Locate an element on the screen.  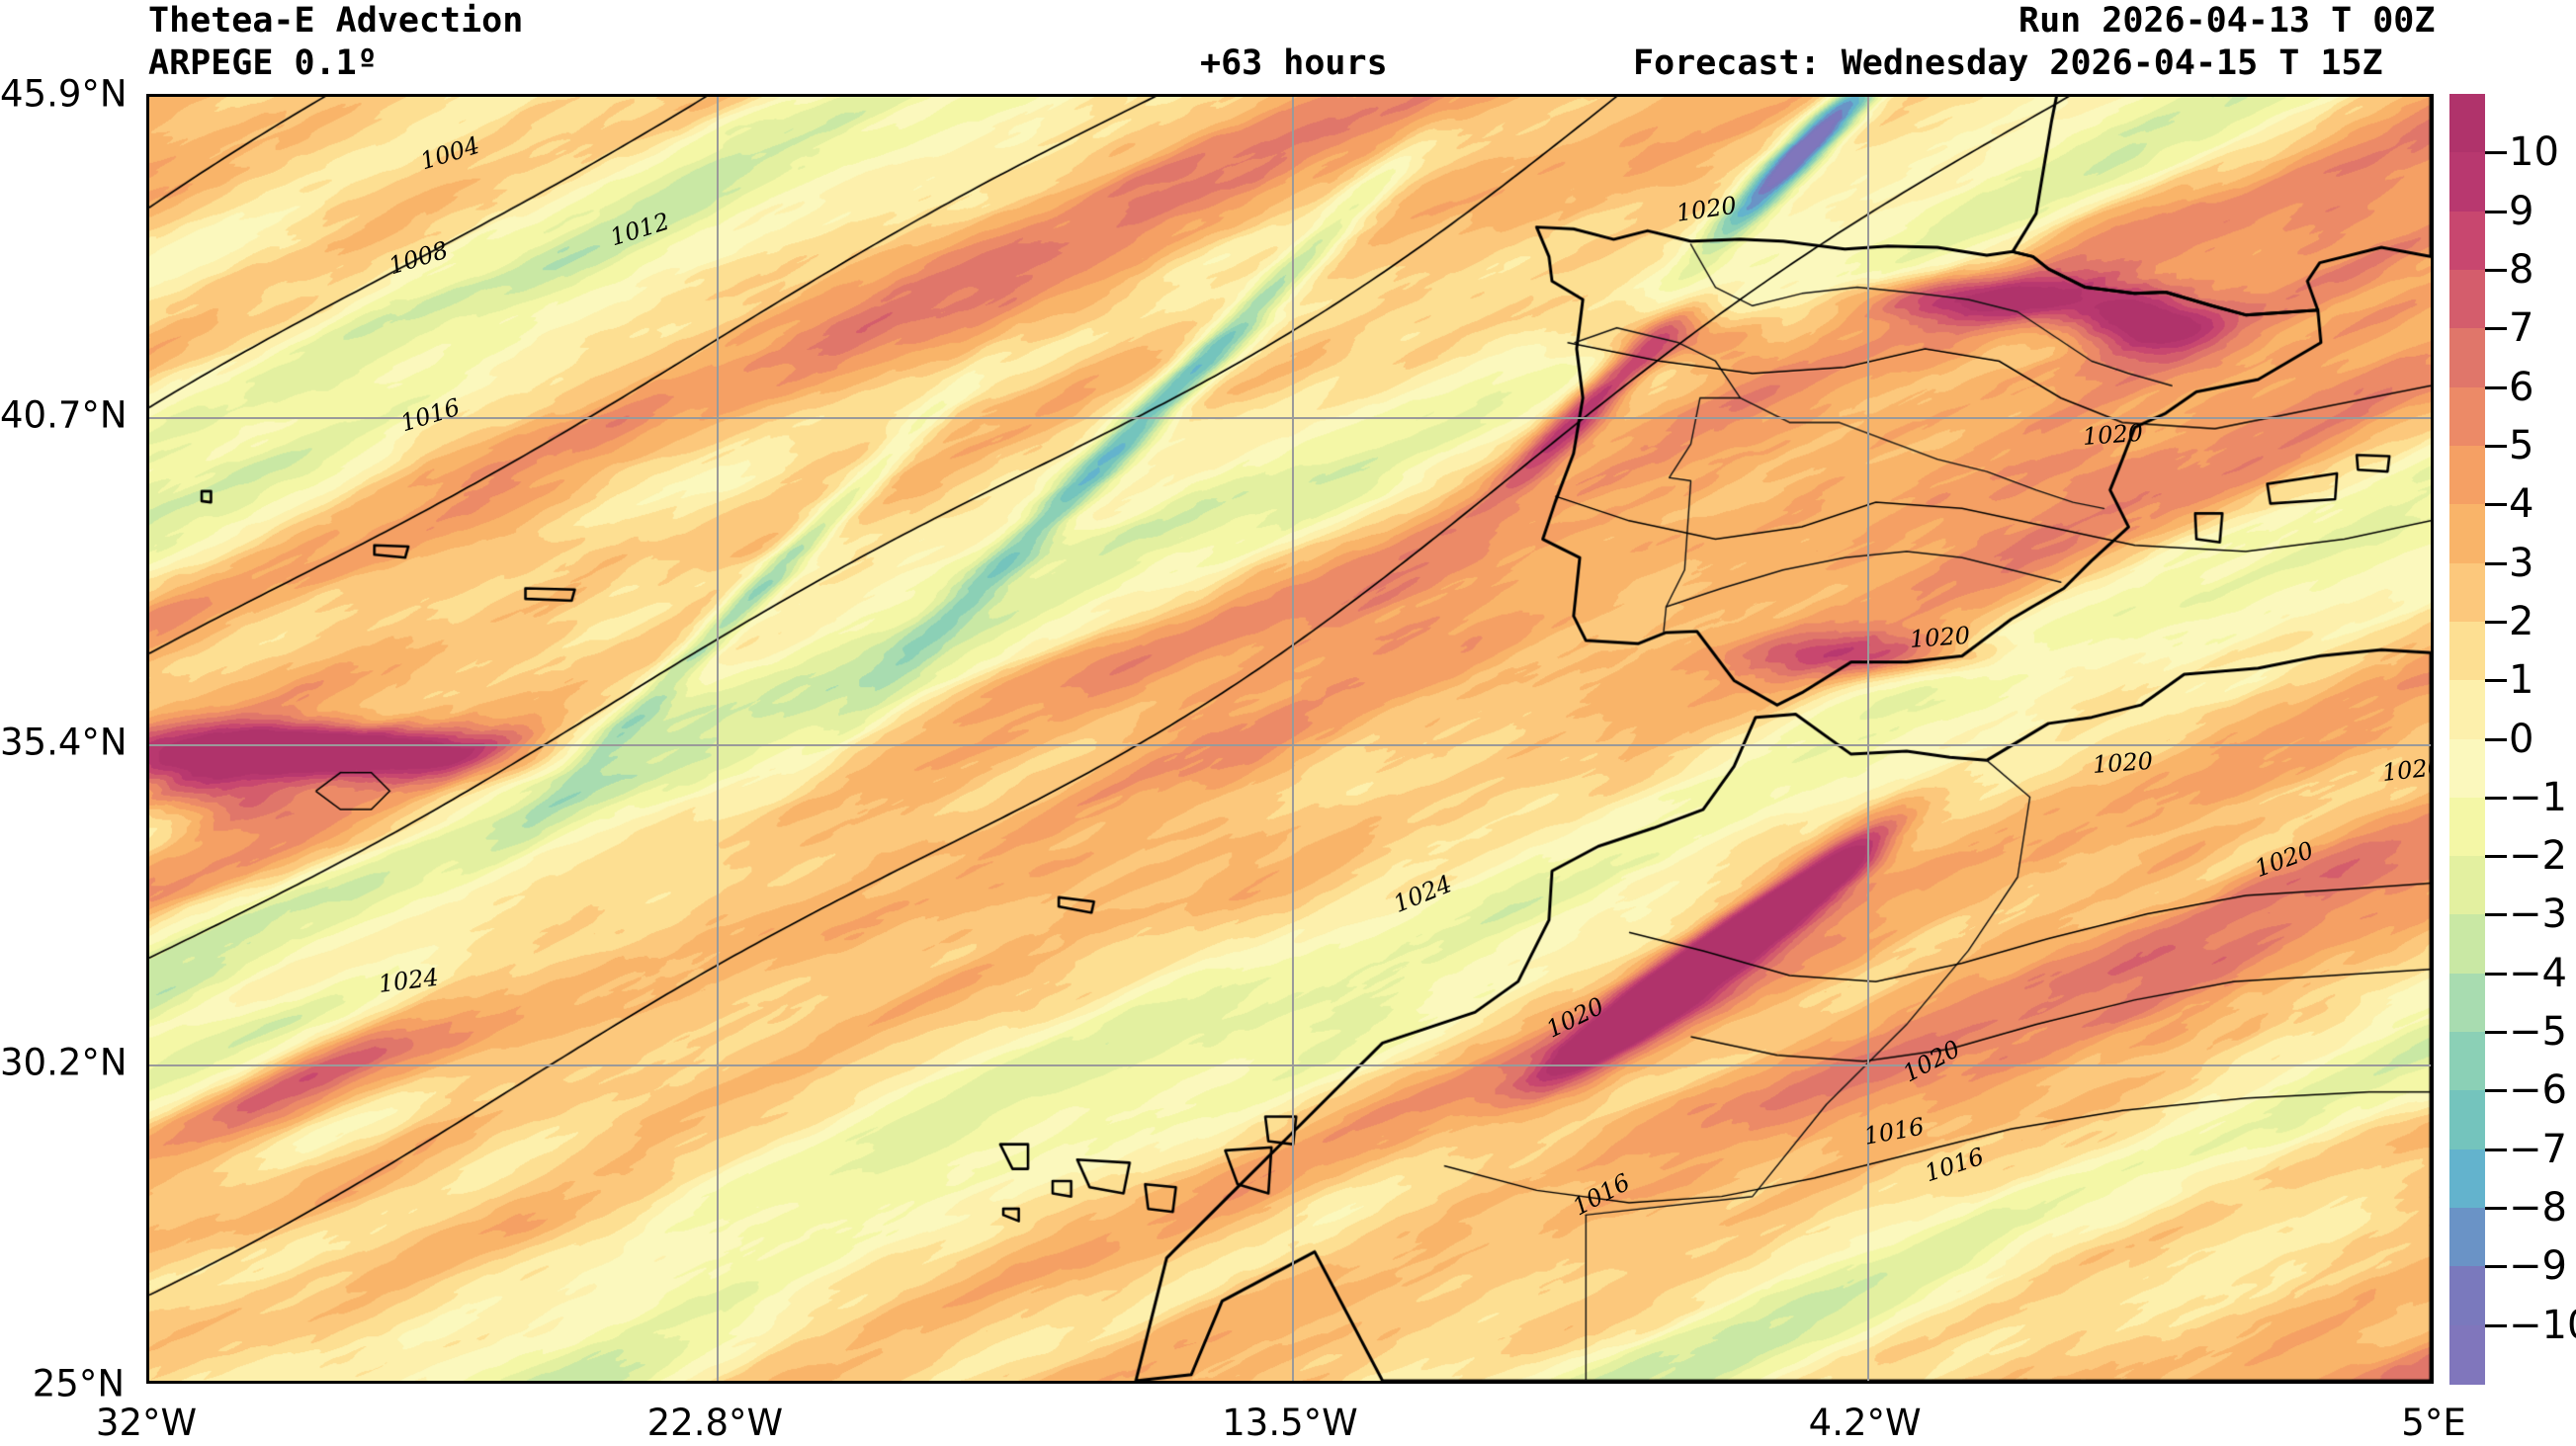
colorbar-label: −2 is located at coordinates (2538, 856).